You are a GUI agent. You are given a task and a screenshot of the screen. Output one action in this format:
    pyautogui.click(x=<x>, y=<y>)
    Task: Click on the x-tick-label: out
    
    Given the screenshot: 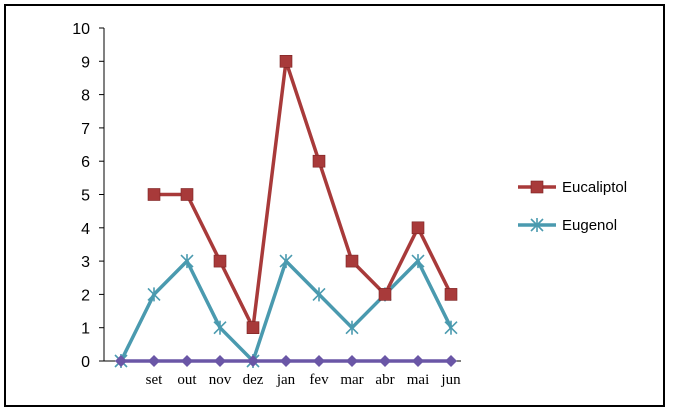 What is the action you would take?
    pyautogui.click(x=187, y=380)
    